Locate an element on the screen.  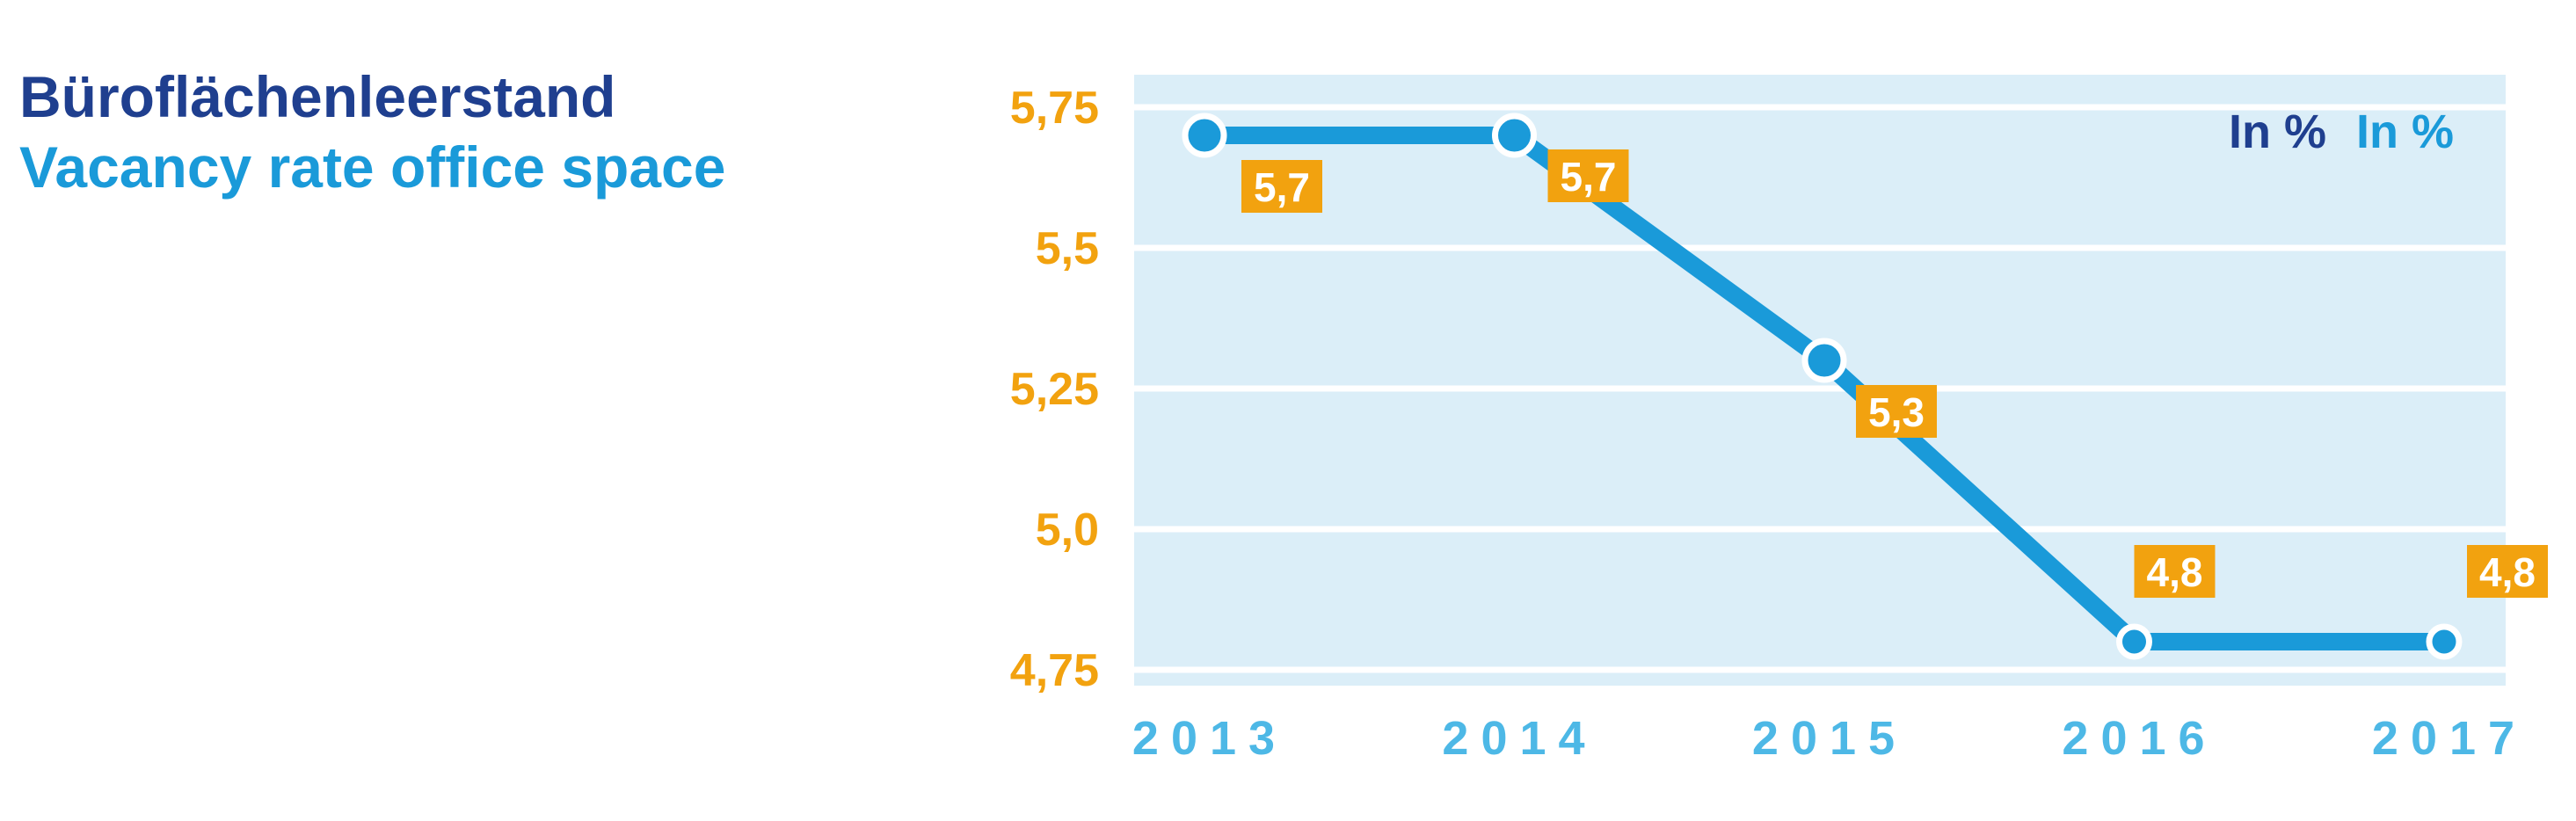
y-tick-label: 5,75 is located at coordinates (1054, 108).